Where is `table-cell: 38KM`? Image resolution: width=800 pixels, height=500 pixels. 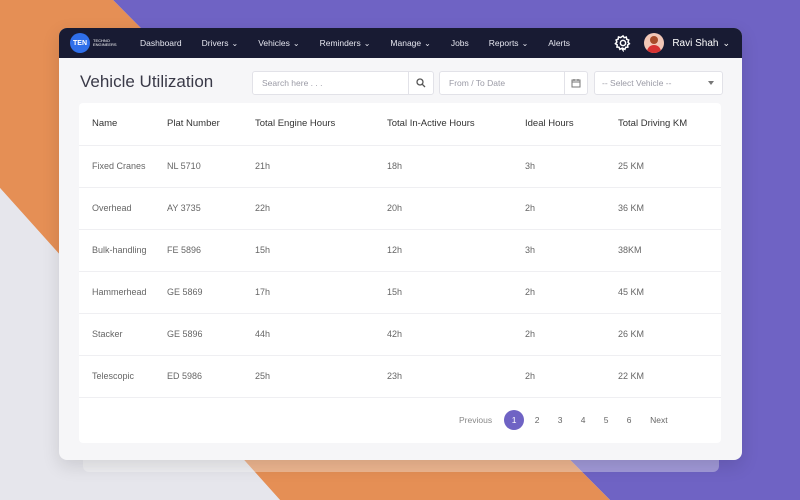
table-cell: 38KM is located at coordinates (630, 250).